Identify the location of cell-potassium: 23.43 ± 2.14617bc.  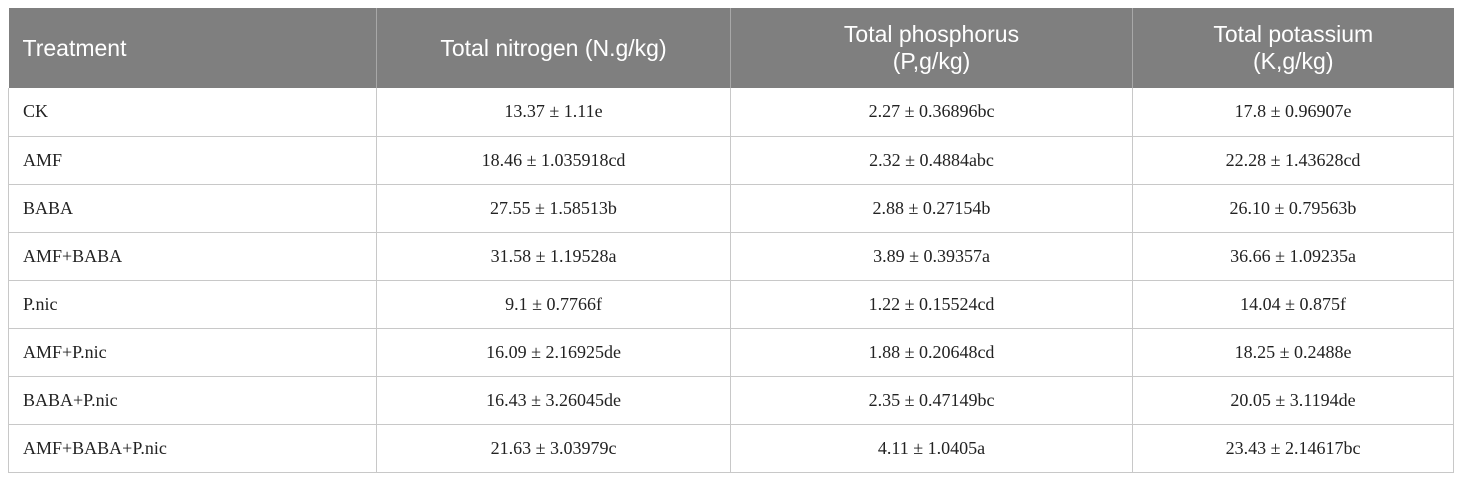
(1293, 448).